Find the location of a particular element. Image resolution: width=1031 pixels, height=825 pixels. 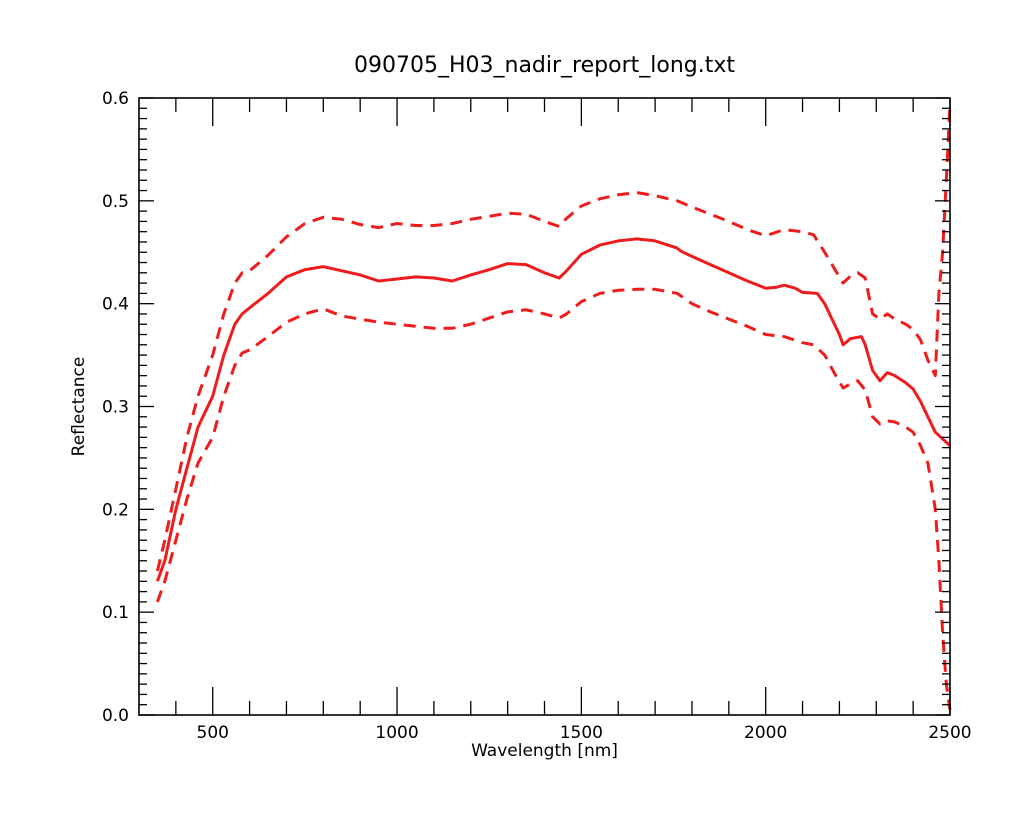

y-tick-label: 0.2 is located at coordinates (115, 510).